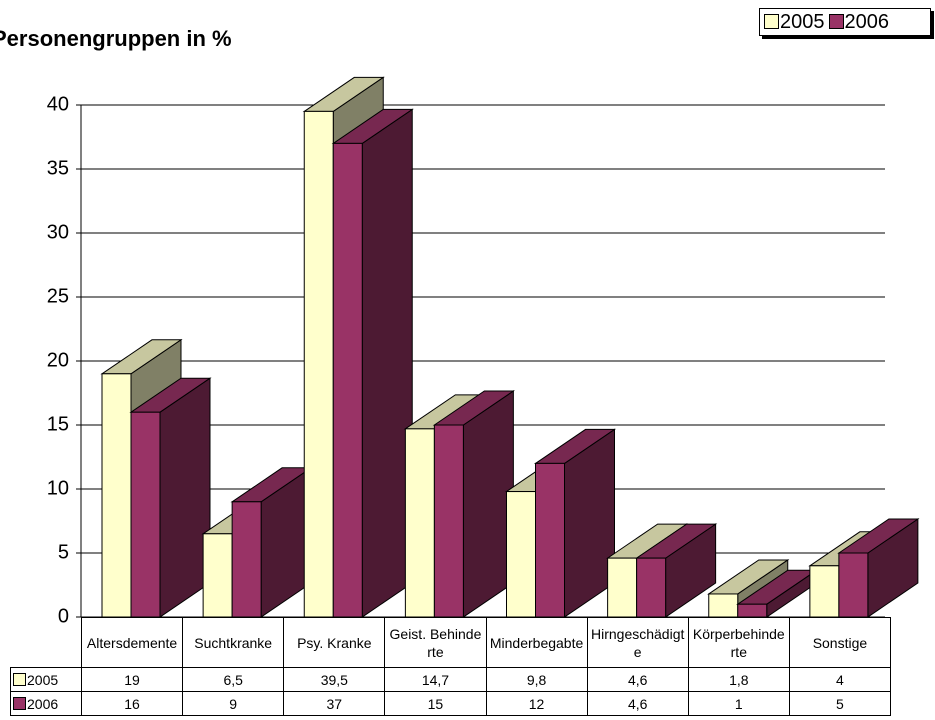 The image size is (935, 720). Describe the element at coordinates (233, 679) in the screenshot. I see `value-label: 6,5` at that location.